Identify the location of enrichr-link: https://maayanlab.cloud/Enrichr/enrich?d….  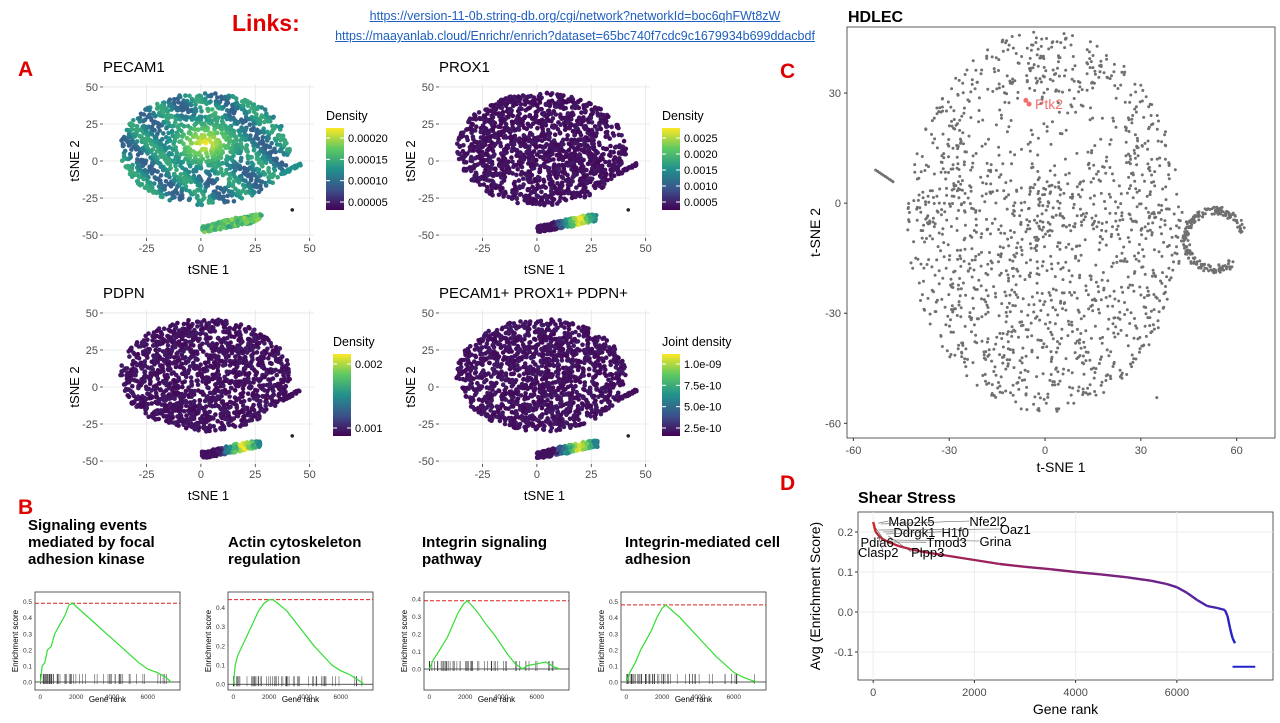
(575, 36).